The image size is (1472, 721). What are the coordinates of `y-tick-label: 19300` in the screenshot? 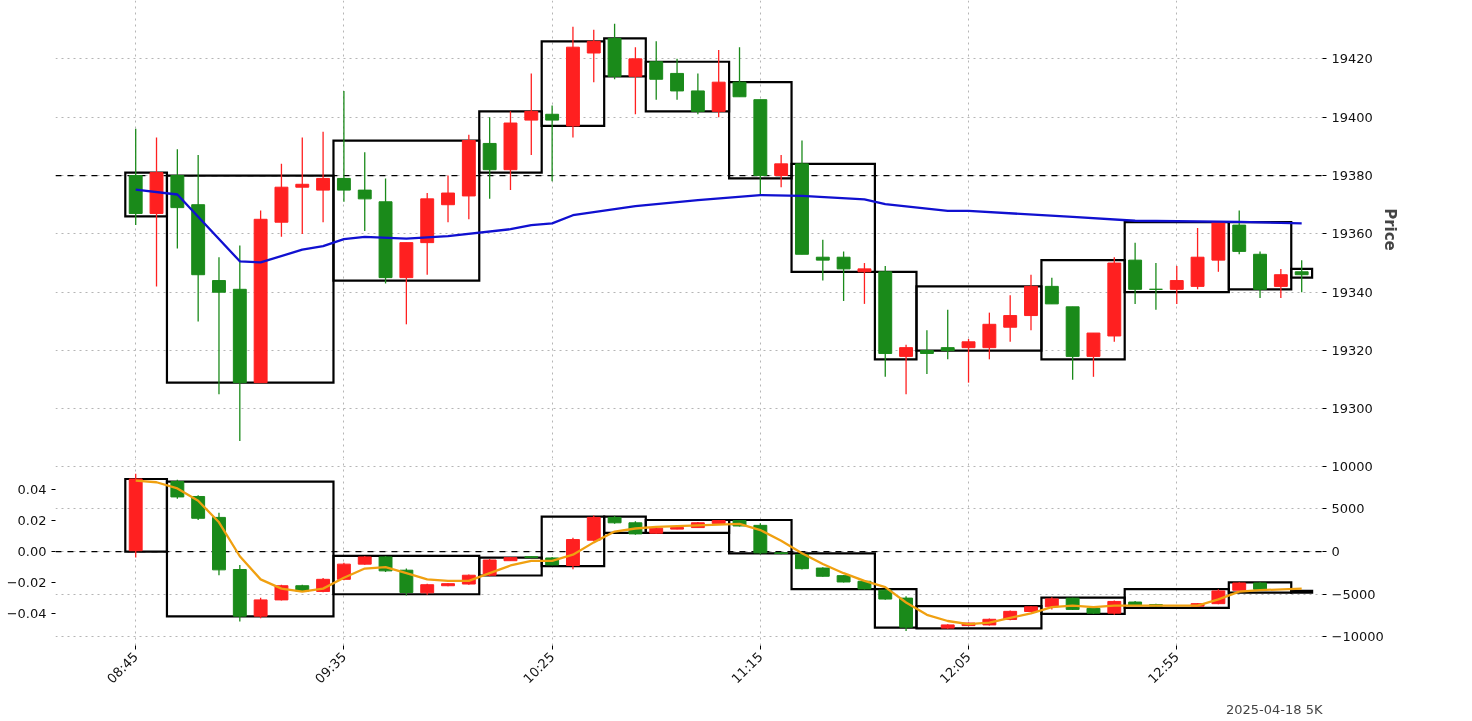 It's located at (1352, 409).